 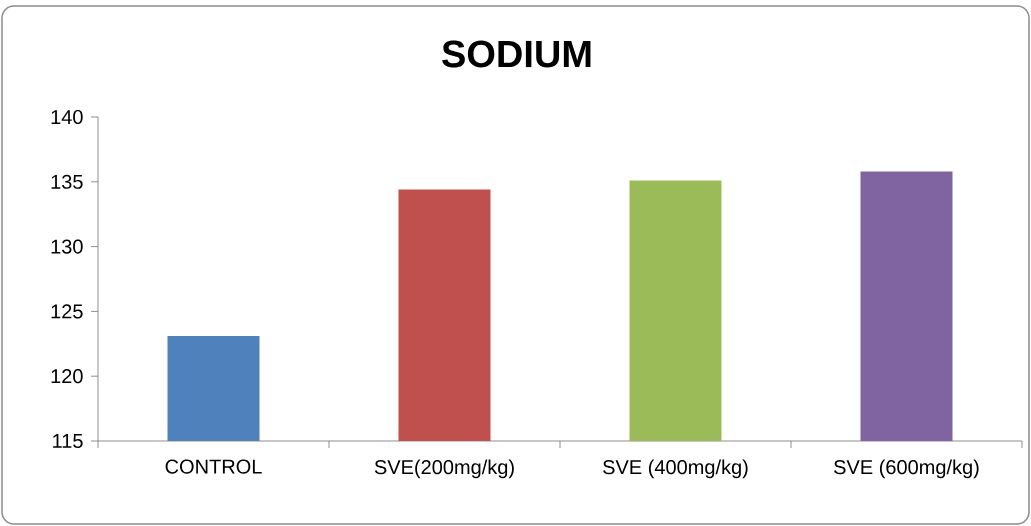 What do you see at coordinates (516, 54) in the screenshot?
I see `chart-title: SODIUM` at bounding box center [516, 54].